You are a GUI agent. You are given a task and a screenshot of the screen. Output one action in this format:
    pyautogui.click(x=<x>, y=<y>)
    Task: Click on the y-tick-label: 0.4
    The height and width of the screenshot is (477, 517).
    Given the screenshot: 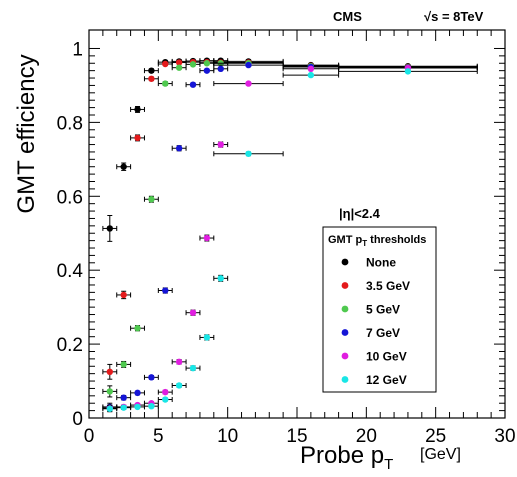 What is the action you would take?
    pyautogui.click(x=70, y=271)
    